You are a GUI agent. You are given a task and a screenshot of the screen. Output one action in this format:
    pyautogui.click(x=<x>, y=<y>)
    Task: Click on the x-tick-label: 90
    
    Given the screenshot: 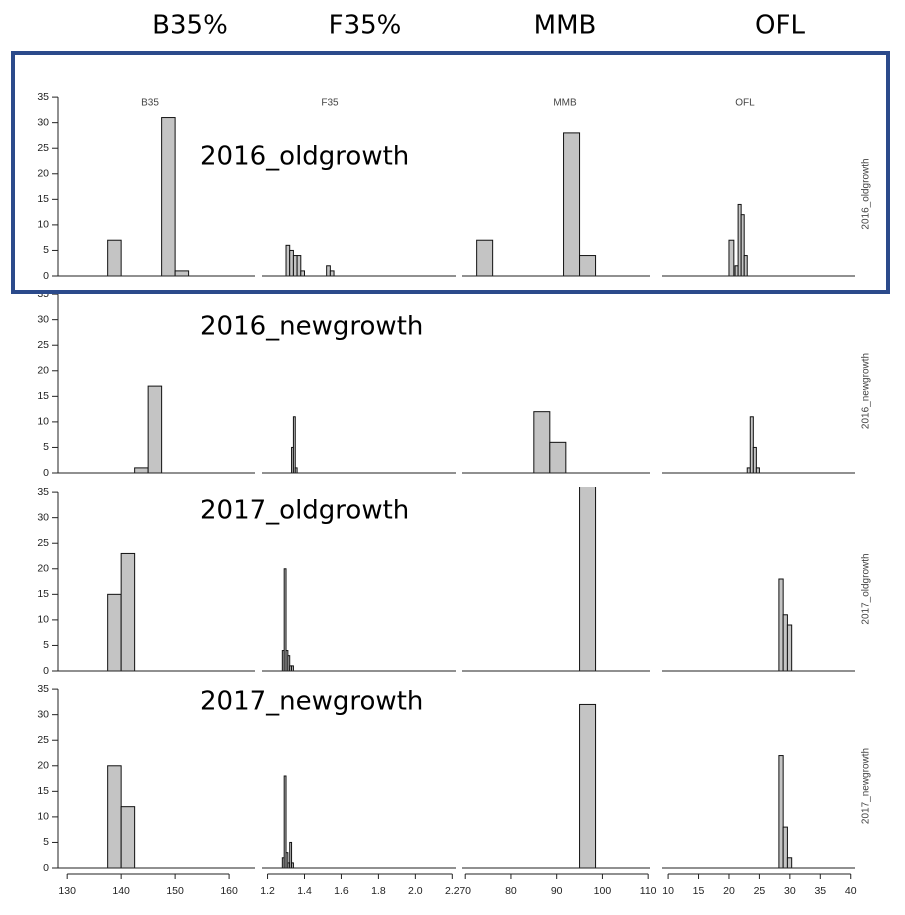 What is the action you would take?
    pyautogui.click(x=557, y=891)
    